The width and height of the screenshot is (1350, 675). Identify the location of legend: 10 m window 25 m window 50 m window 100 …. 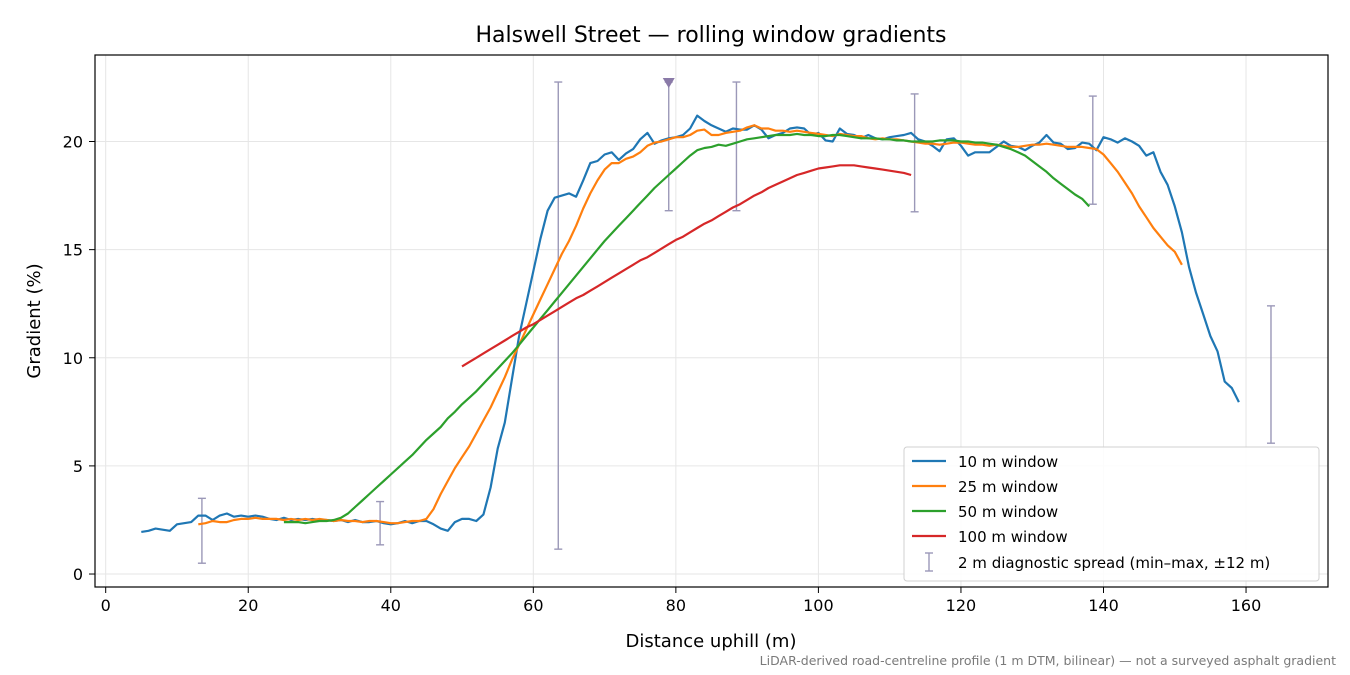
(1111, 514).